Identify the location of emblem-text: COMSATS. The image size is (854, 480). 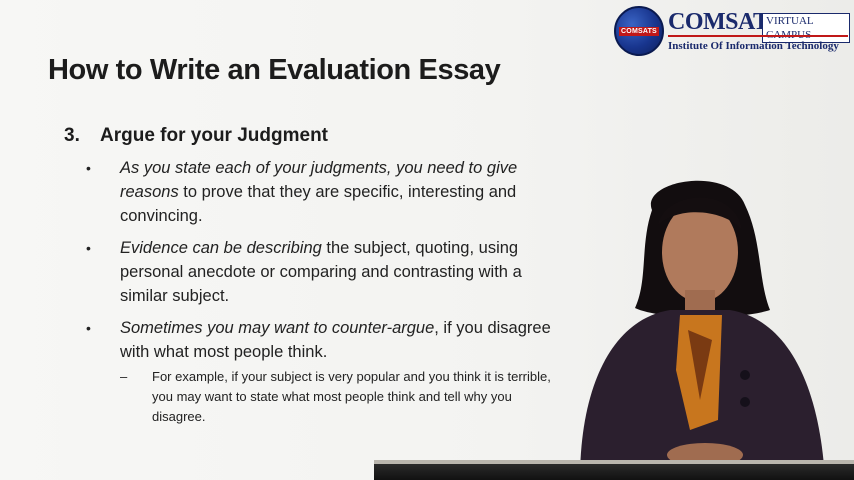
(639, 31).